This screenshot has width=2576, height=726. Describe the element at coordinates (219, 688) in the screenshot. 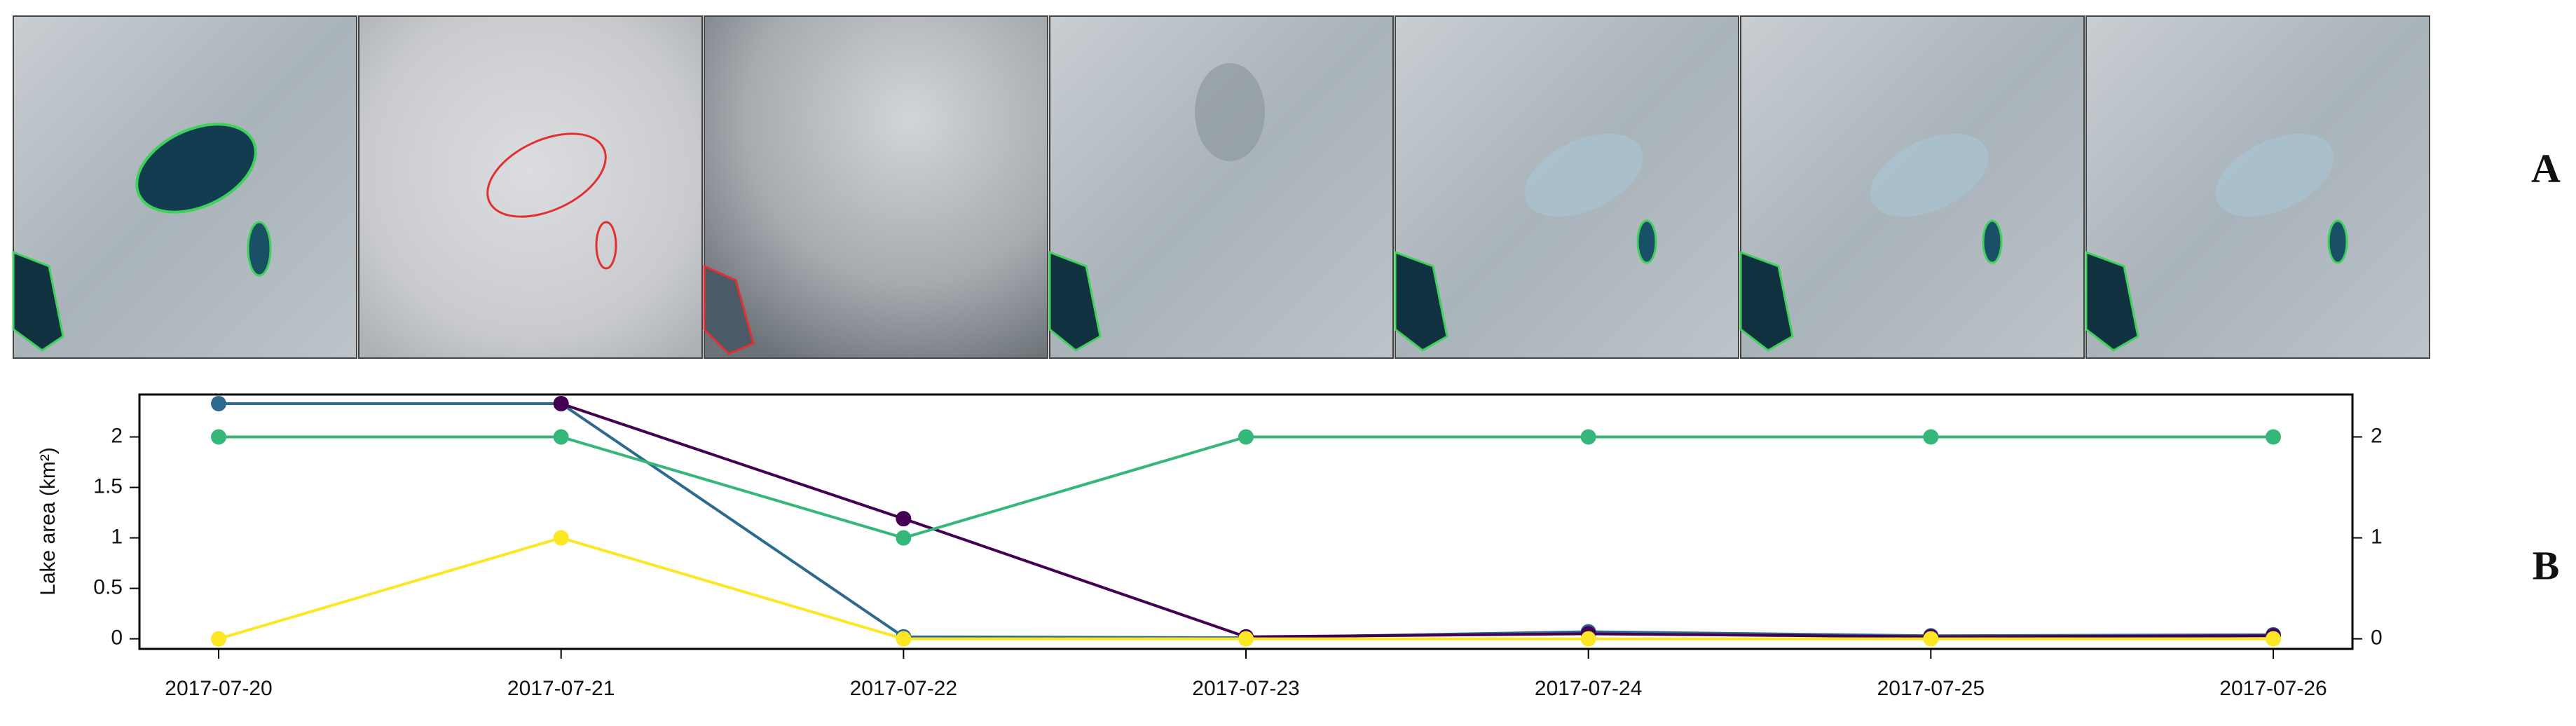

I see `x-tick-label: 2017-07-20` at that location.